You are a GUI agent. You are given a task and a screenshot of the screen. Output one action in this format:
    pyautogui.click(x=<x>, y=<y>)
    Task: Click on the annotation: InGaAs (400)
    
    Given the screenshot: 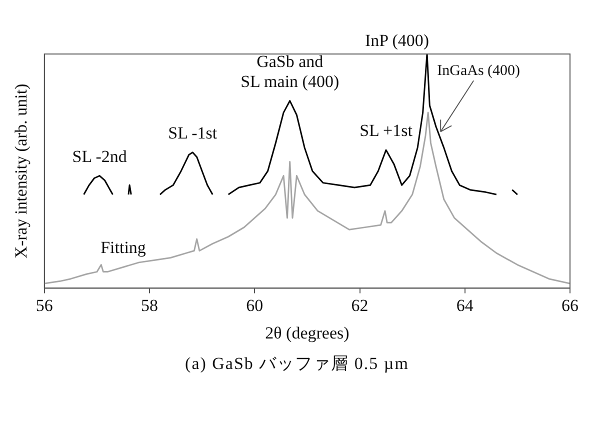 What is the action you would take?
    pyautogui.click(x=478, y=71)
    